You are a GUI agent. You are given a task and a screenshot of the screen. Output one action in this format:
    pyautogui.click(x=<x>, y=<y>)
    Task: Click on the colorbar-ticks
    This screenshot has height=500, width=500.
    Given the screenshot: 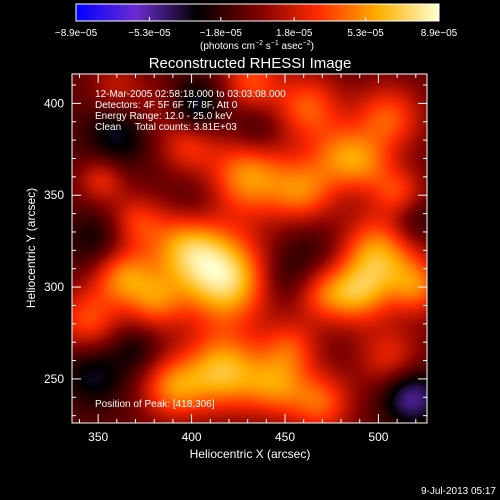 What is the action you would take?
    pyautogui.click(x=257, y=19)
    